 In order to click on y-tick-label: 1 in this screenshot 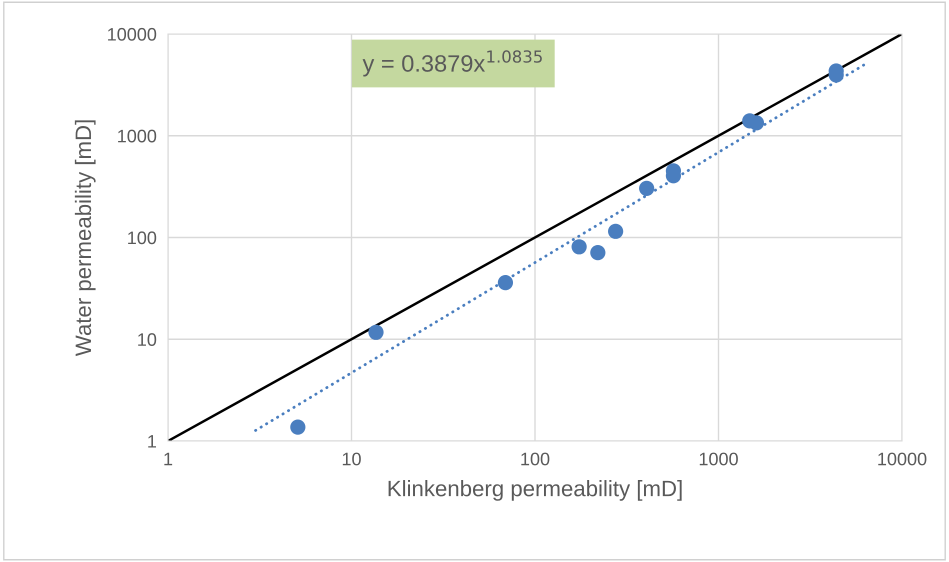, I will do `click(152, 441)`.